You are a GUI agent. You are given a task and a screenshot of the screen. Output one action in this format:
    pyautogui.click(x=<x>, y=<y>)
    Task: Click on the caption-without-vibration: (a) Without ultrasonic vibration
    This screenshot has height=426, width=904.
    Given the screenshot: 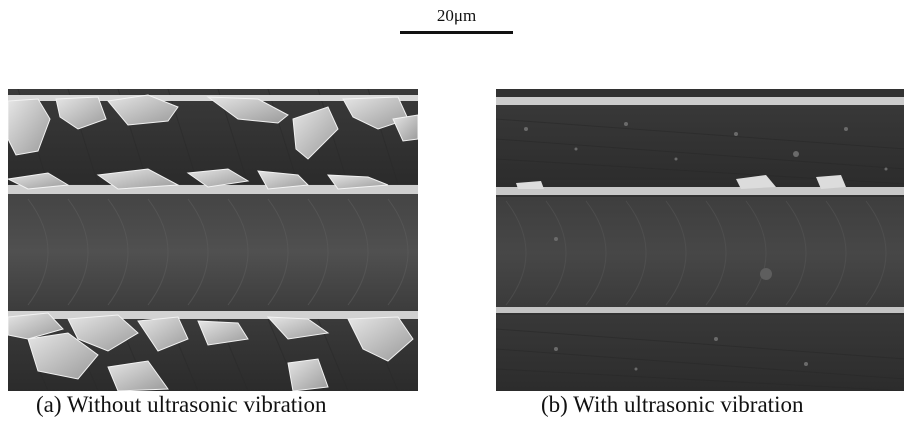 What is the action you would take?
    pyautogui.click(x=181, y=404)
    